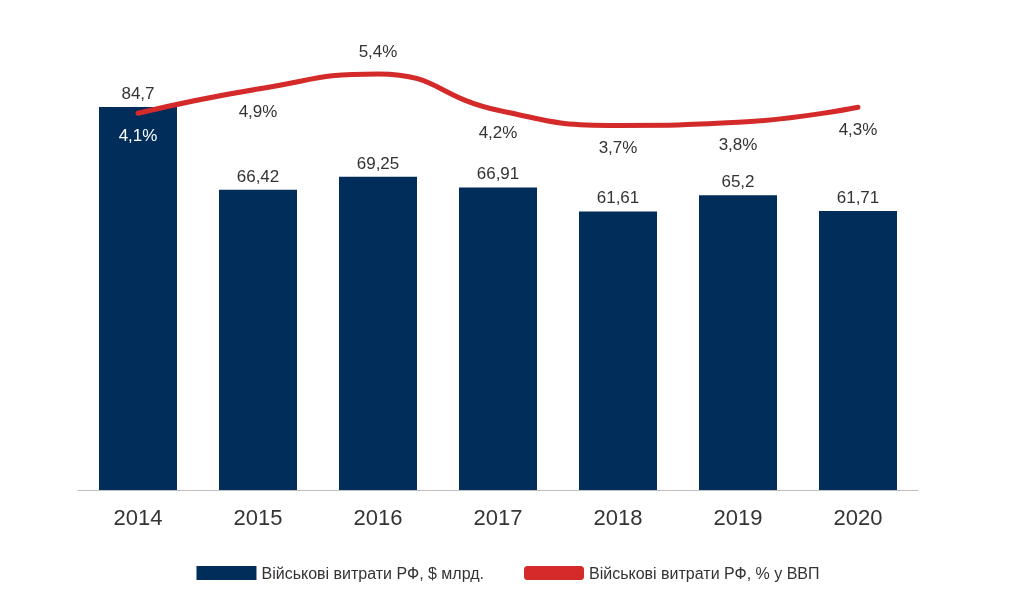  I want to click on data-label: 84,7, so click(138, 93).